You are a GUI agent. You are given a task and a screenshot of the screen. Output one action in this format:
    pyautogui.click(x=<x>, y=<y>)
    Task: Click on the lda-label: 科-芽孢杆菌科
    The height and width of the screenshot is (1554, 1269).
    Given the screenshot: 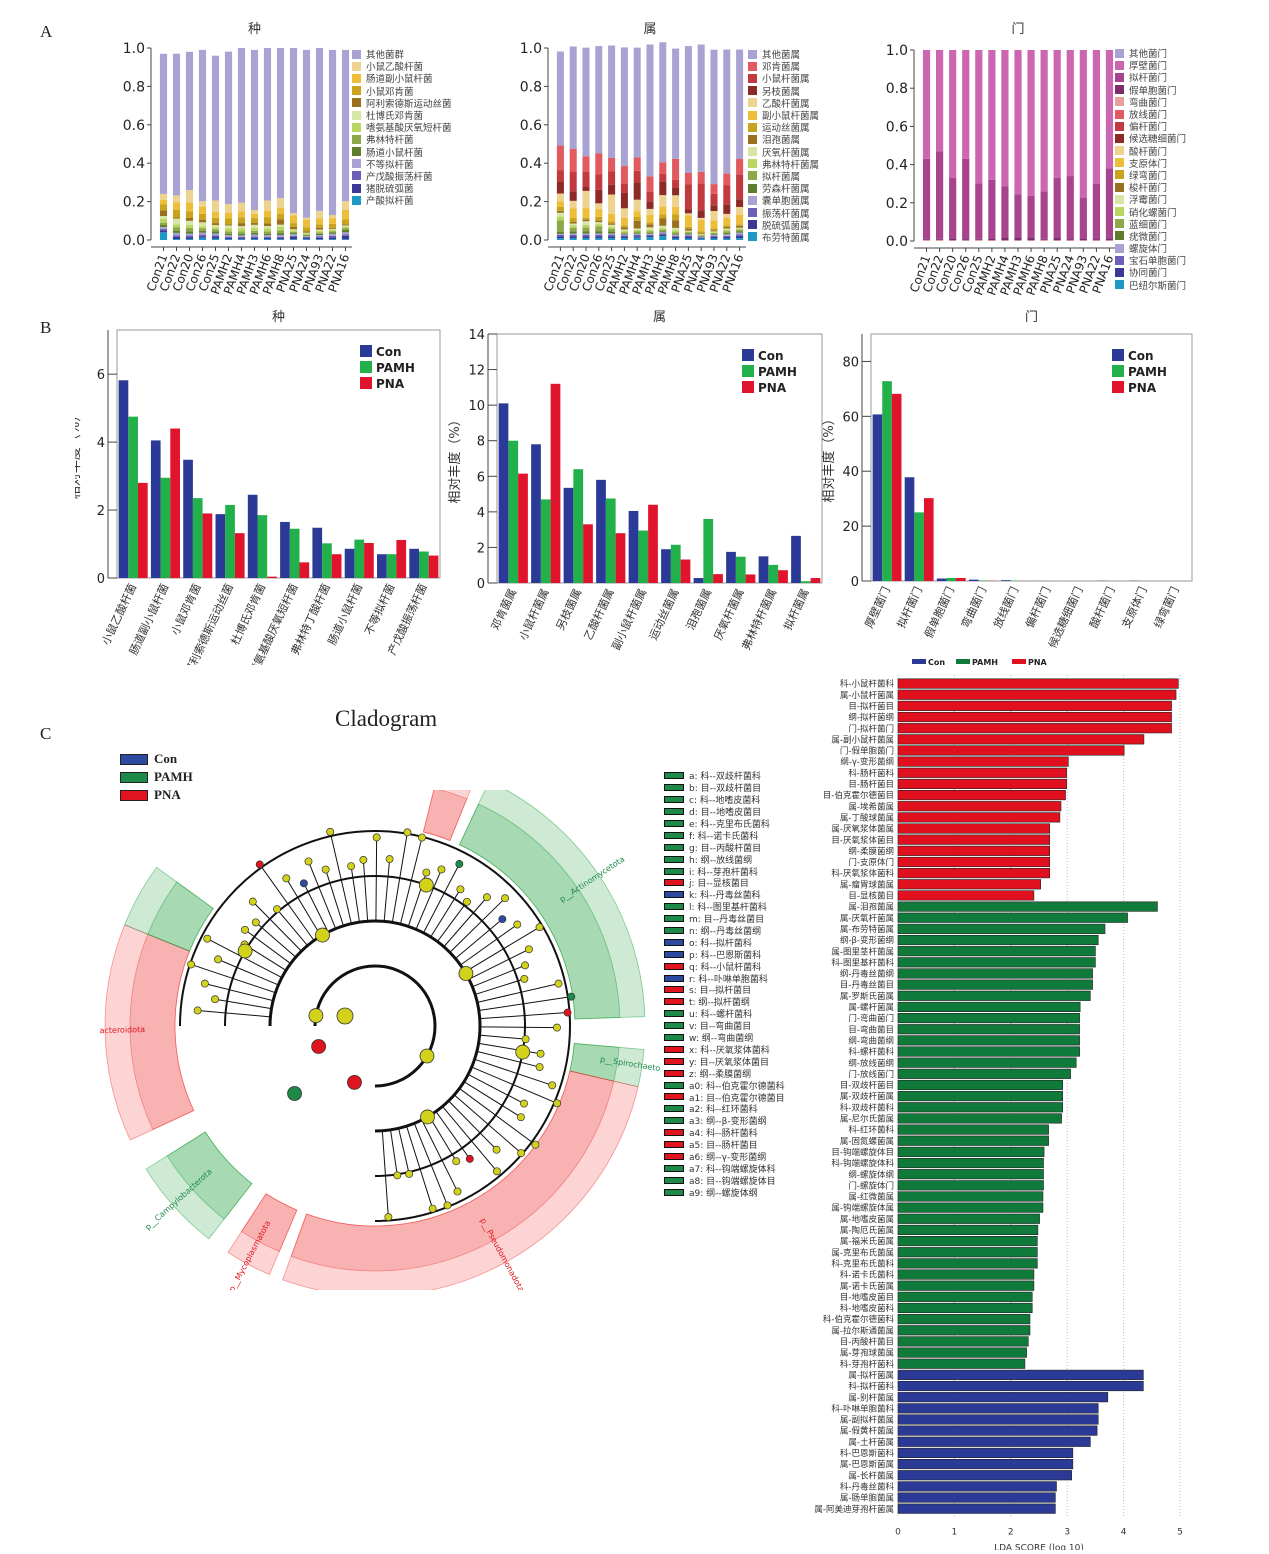 What is the action you would take?
    pyautogui.click(x=867, y=1364)
    